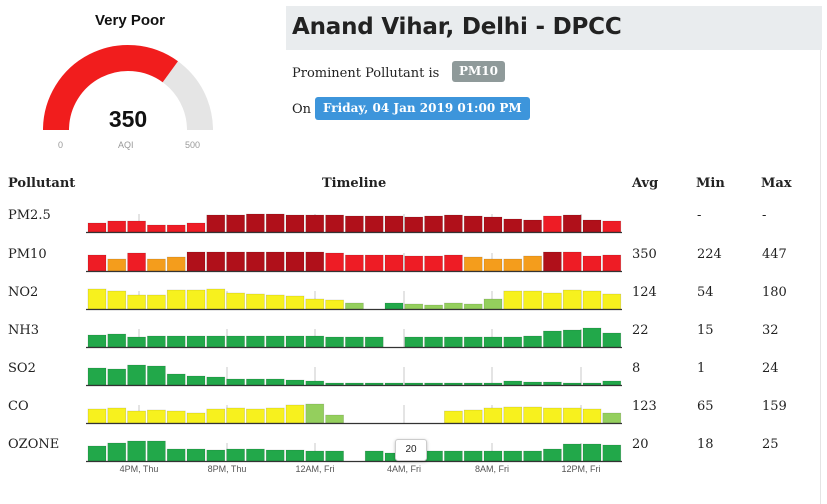 This screenshot has width=827, height=504. What do you see at coordinates (193, 145) in the screenshot?
I see `gauge-max-label: 500` at bounding box center [193, 145].